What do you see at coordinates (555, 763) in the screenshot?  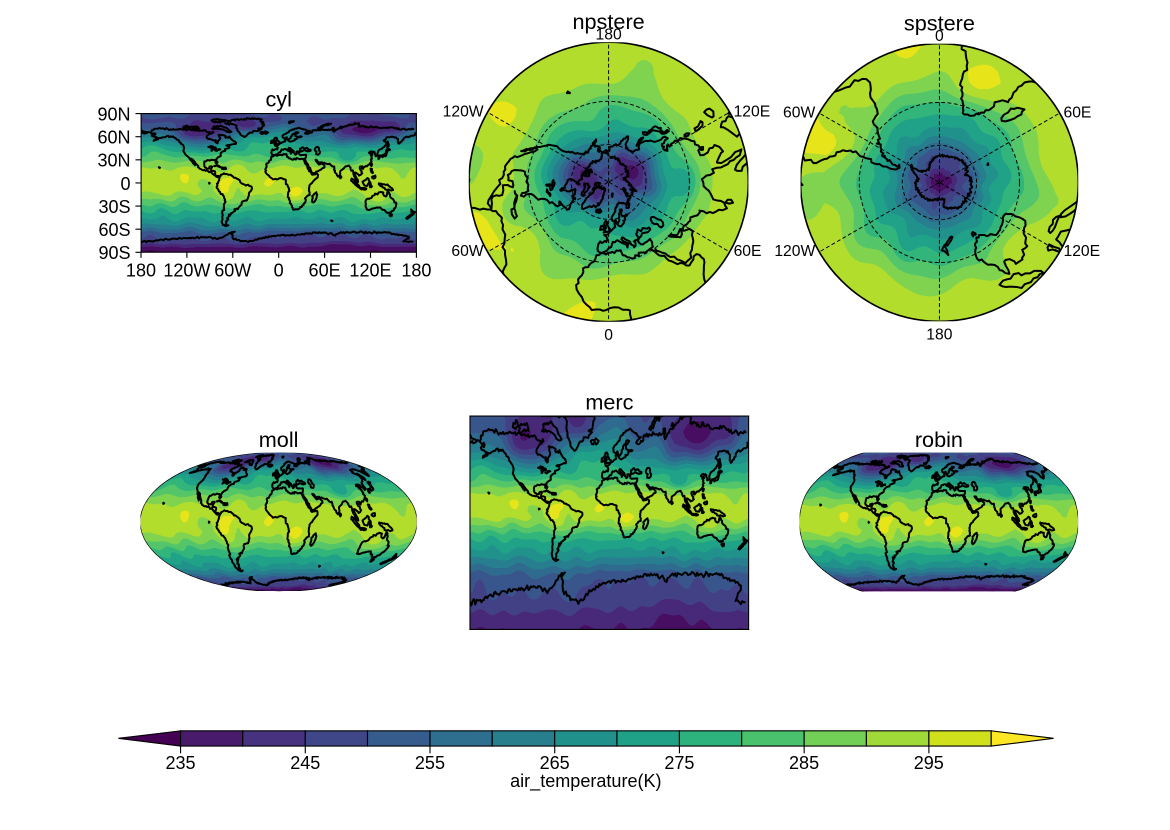 I see `svg-text: 265` at bounding box center [555, 763].